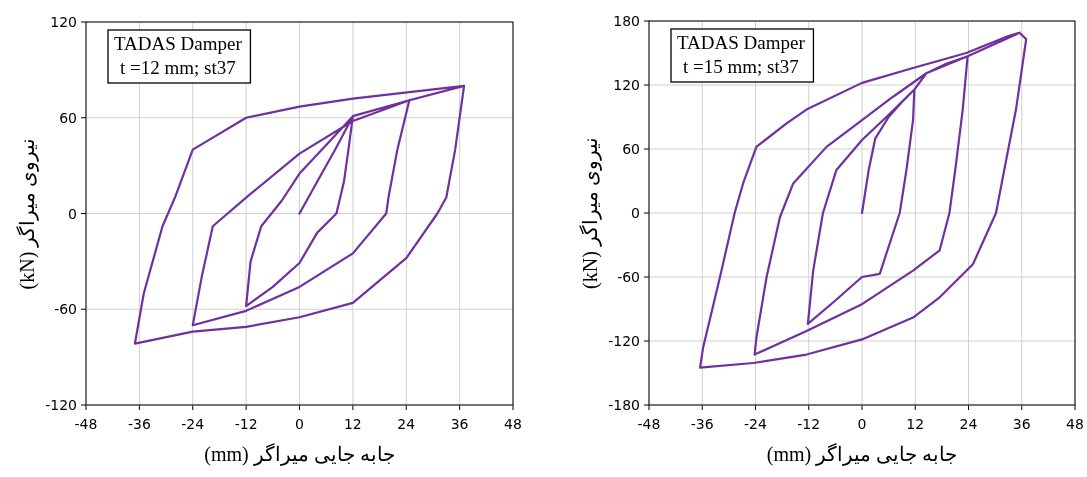 This screenshot has width=1087, height=477. I want to click on y-tick-label: 180, so click(626, 21).